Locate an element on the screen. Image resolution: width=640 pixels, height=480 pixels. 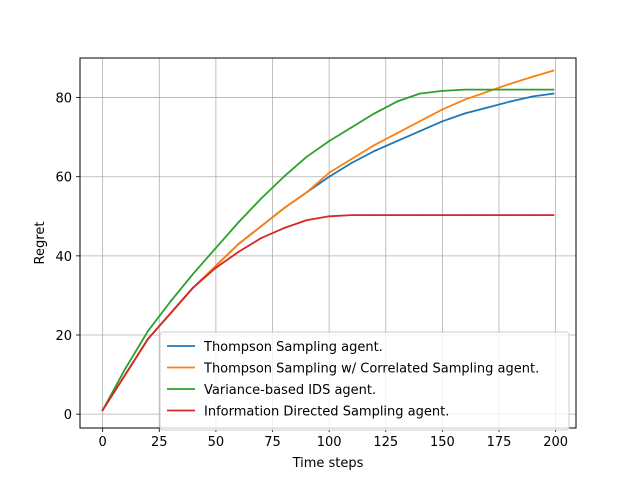
legend-box is located at coordinates (364, 381).